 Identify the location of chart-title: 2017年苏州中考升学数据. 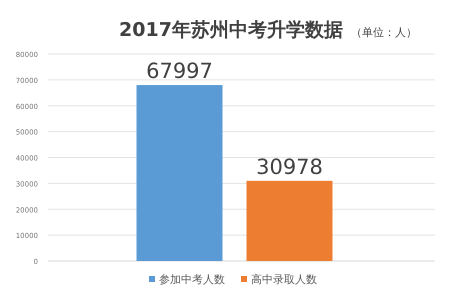
(231, 30).